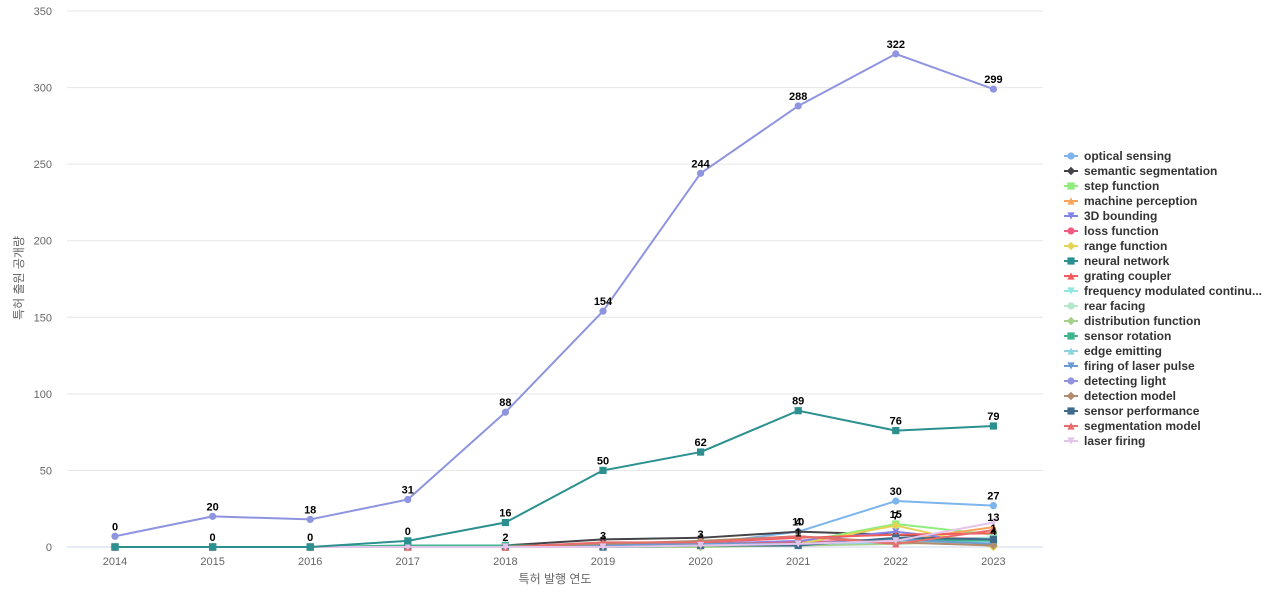 This screenshot has width=1280, height=600. I want to click on x-tick-label: 2016, so click(310, 562).